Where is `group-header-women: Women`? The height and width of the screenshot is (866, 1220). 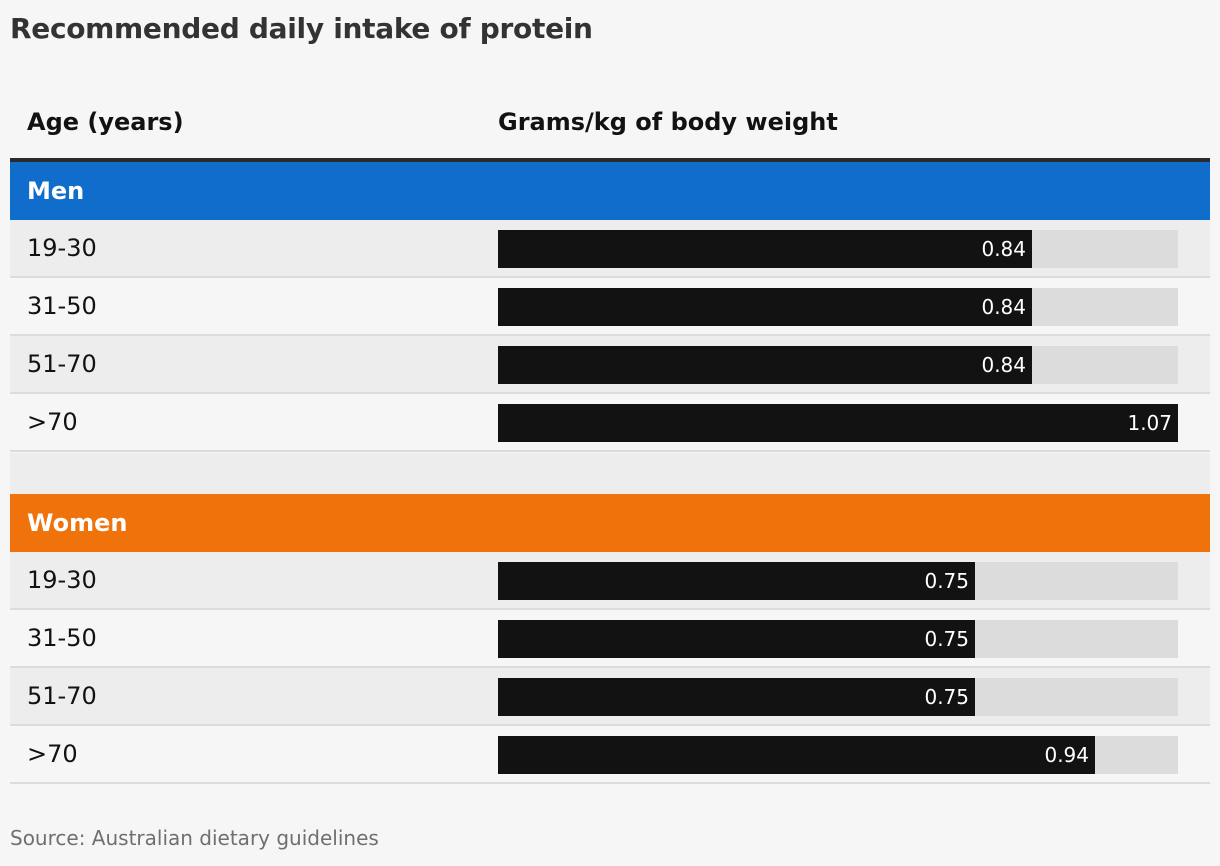 group-header-women: Women is located at coordinates (610, 523).